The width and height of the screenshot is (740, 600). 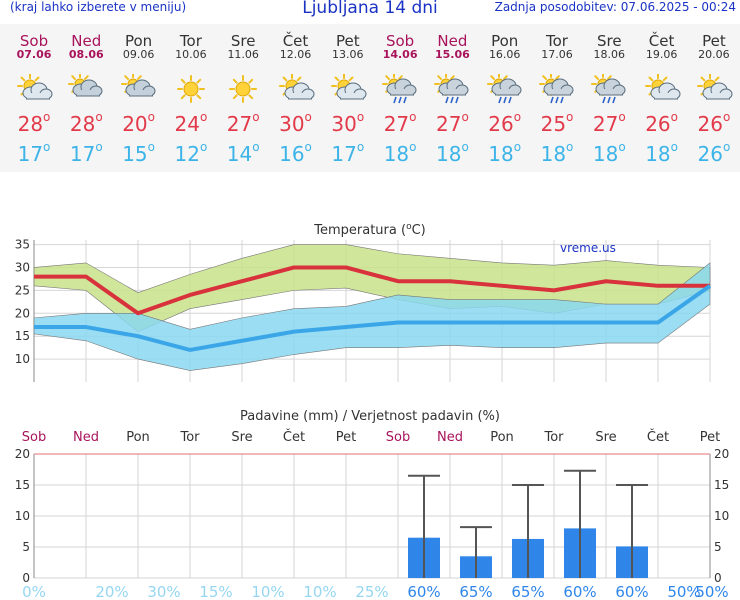 What do you see at coordinates (22, 245) in the screenshot?
I see `y-tick-label: 35` at bounding box center [22, 245].